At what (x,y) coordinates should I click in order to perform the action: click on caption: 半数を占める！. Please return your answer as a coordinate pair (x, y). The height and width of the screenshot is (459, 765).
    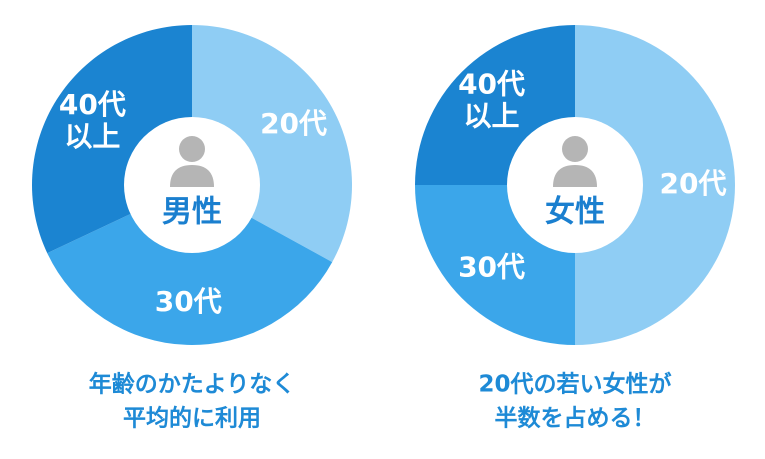
    Looking at the image, I should click on (575, 419).